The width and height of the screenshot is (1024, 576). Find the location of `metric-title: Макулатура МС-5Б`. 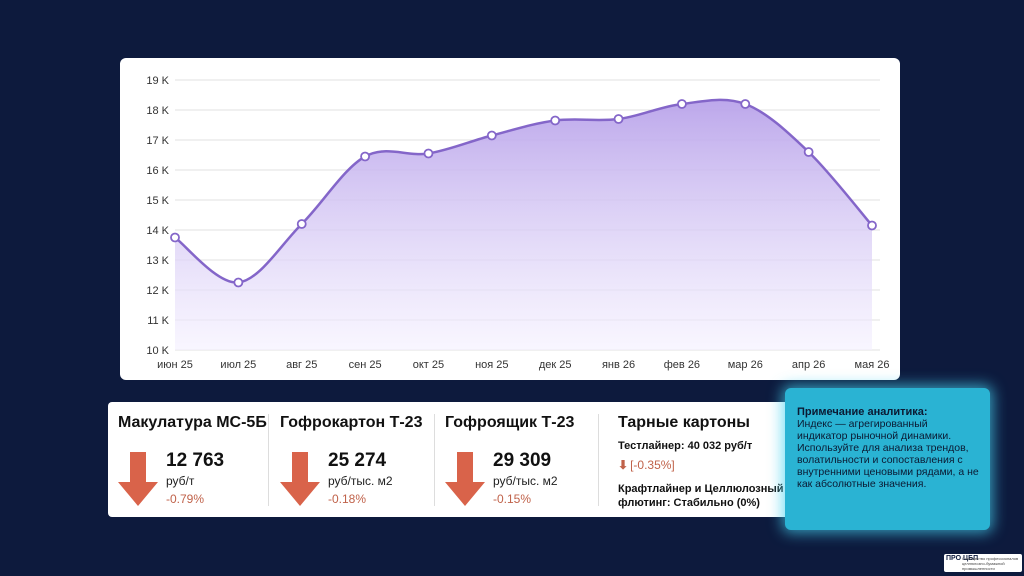

metric-title: Макулатура МС-5Б is located at coordinates (192, 422).